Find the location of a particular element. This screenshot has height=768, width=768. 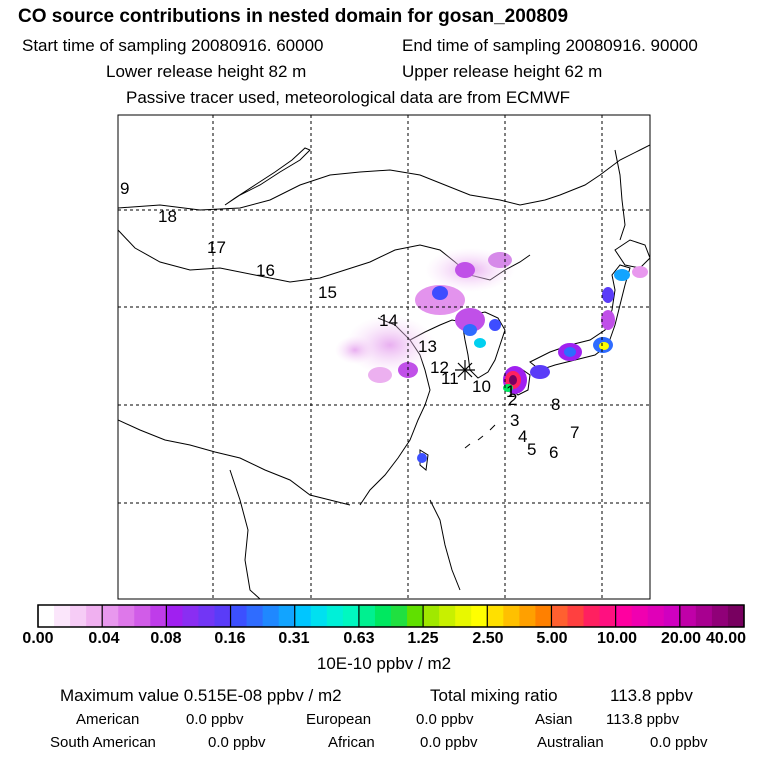

trajectory-label: 7 is located at coordinates (574, 432).